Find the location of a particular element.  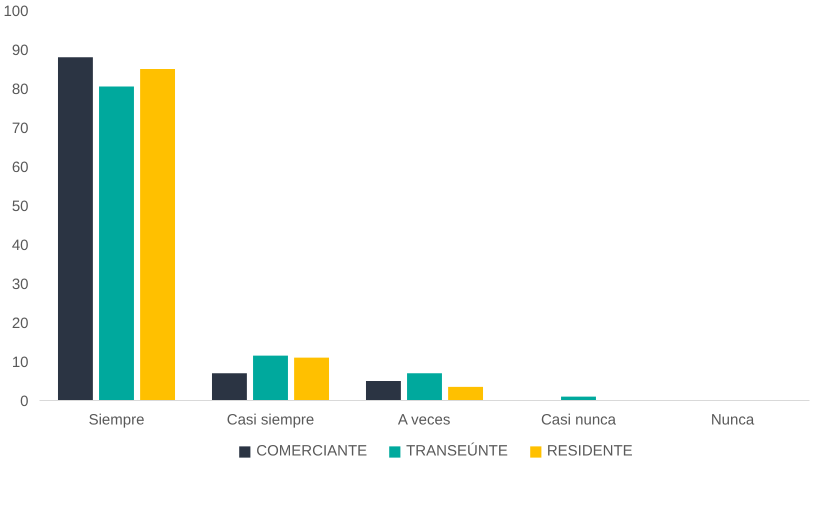

y-tick-label: 20 is located at coordinates (20, 323).